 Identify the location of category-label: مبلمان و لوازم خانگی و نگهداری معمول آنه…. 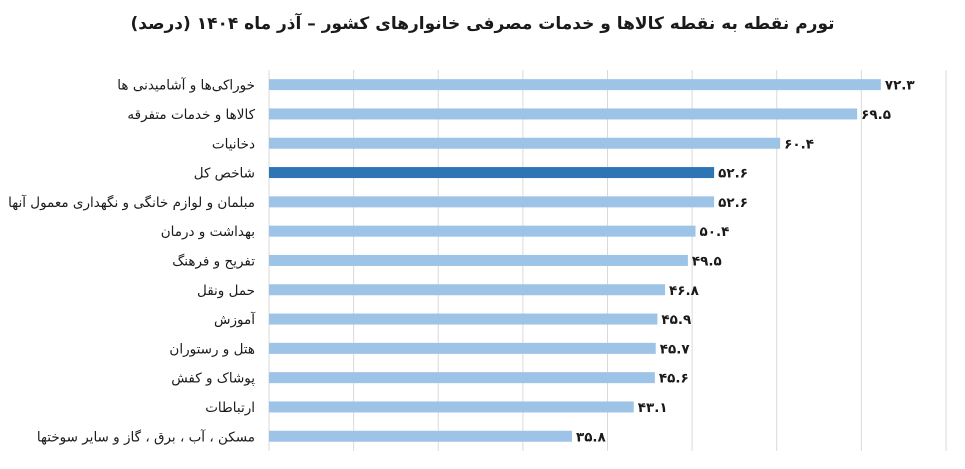
(131, 202).